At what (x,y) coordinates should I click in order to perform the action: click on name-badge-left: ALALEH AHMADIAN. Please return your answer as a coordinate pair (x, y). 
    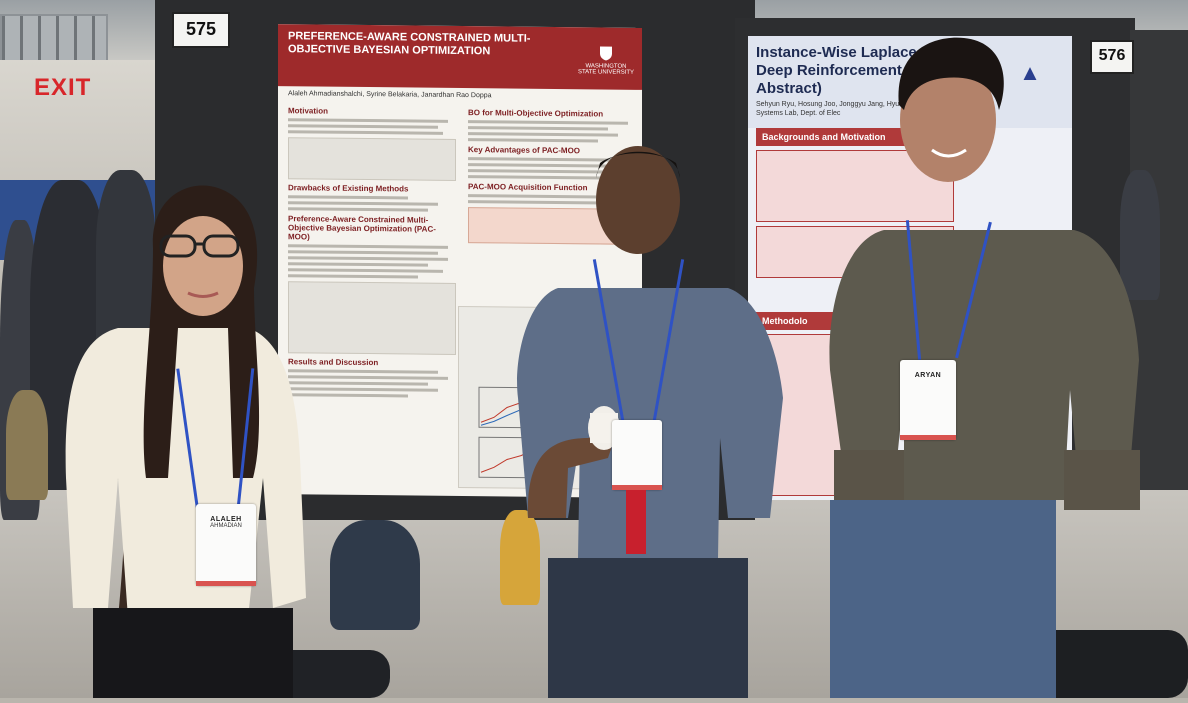
    Looking at the image, I should click on (226, 545).